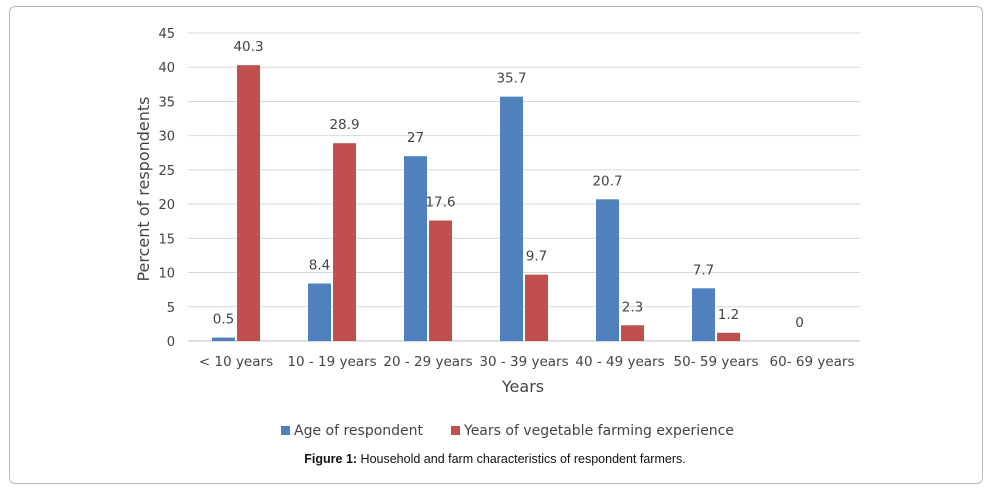  What do you see at coordinates (331, 362) in the screenshot?
I see `x-tick-label: 10 - 19 years` at bounding box center [331, 362].